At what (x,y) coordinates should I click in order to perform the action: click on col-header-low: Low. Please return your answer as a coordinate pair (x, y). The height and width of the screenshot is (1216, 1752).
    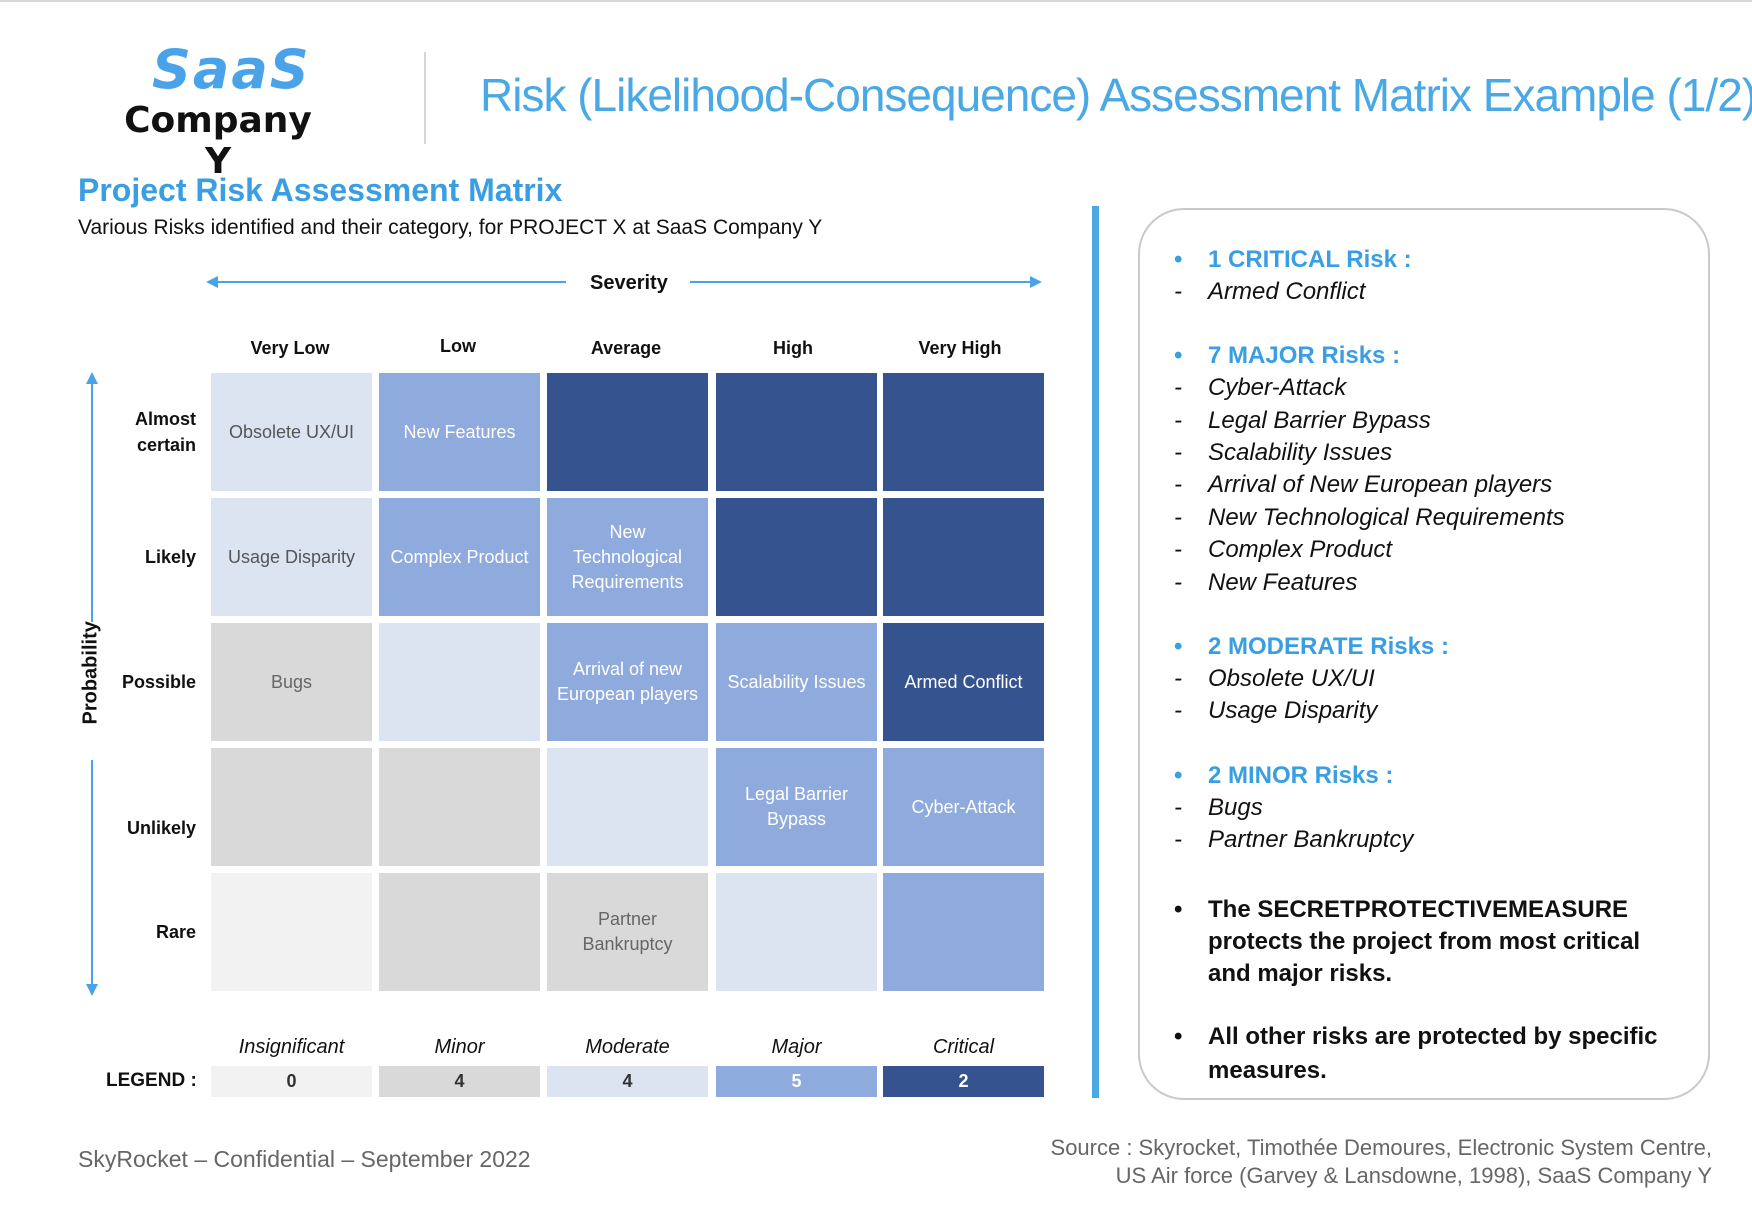
    Looking at the image, I should click on (458, 346).